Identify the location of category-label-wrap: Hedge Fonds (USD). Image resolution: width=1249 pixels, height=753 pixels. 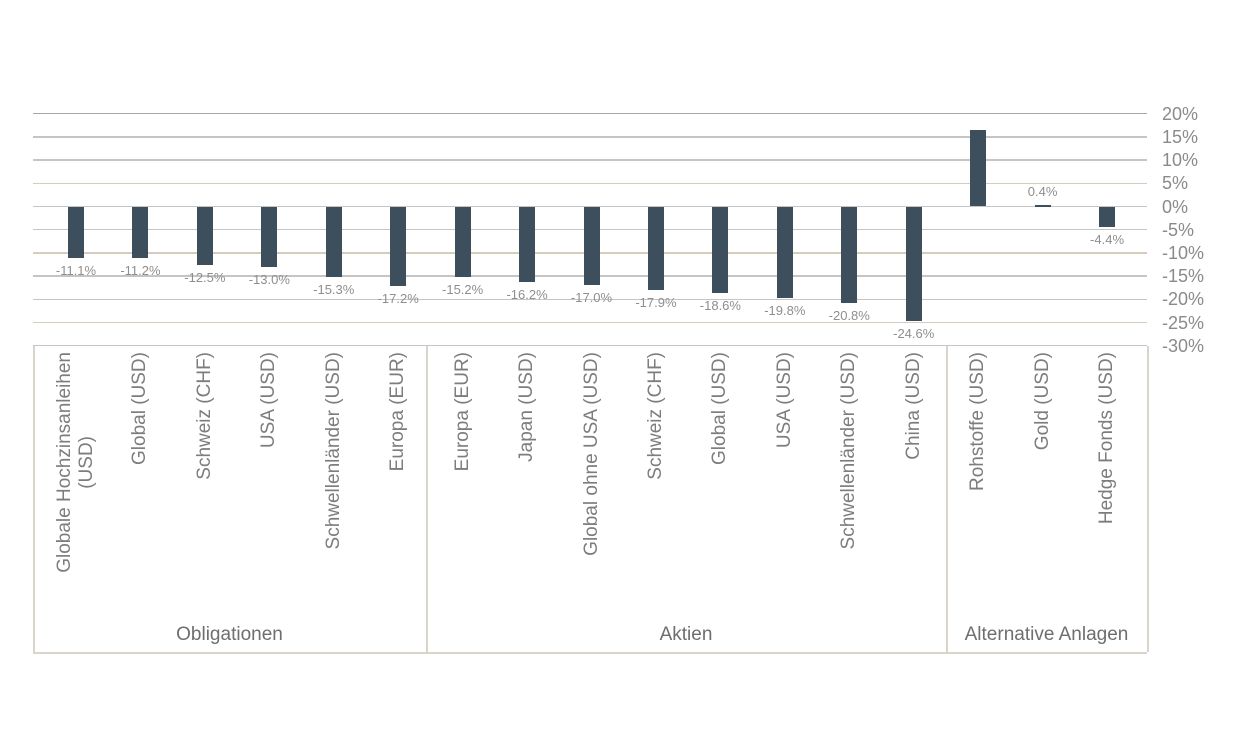
(1107, 499).